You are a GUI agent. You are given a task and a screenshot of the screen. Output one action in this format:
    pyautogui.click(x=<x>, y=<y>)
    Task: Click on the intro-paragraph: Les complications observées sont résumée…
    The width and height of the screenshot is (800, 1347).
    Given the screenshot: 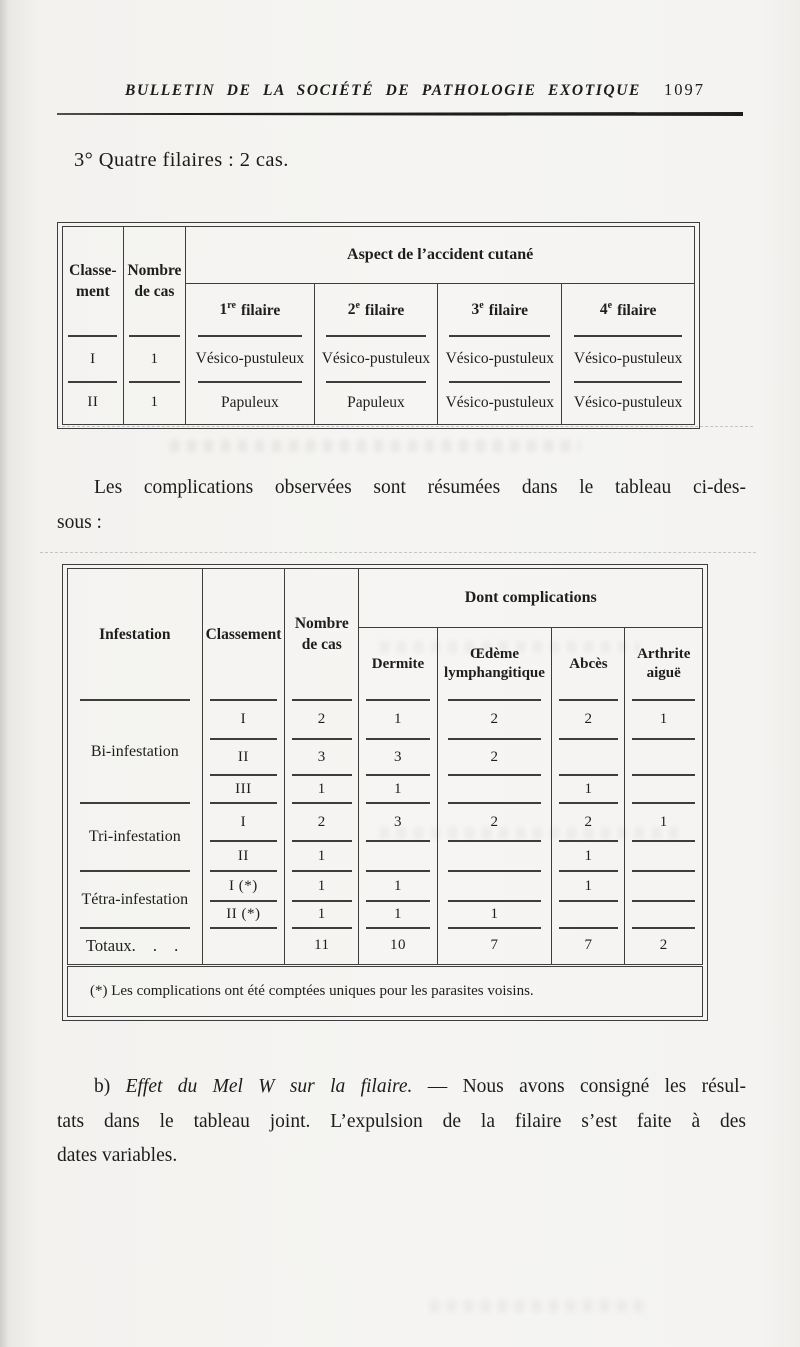 What is the action you would take?
    pyautogui.click(x=401, y=505)
    